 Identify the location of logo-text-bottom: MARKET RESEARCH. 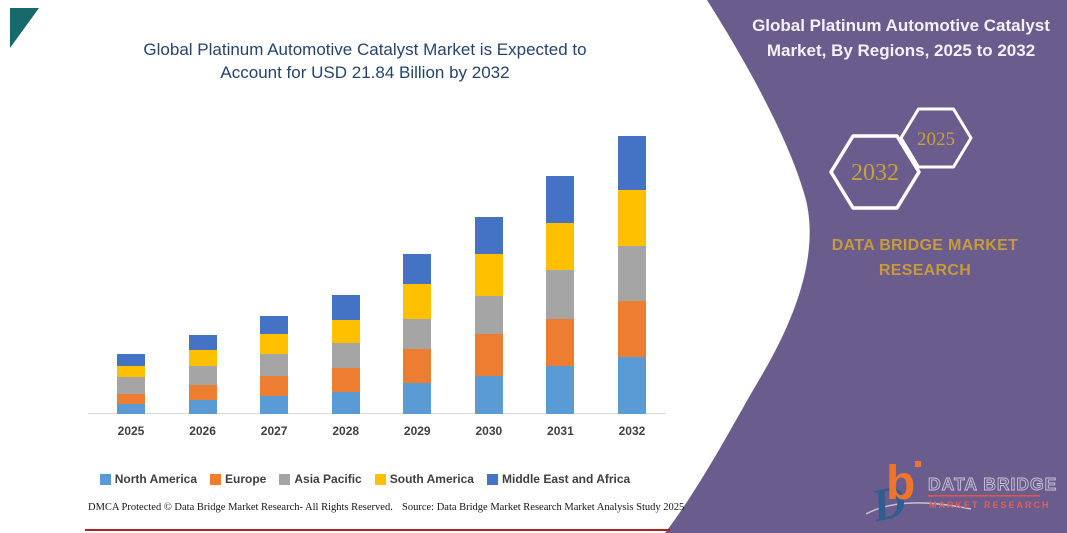
(990, 505).